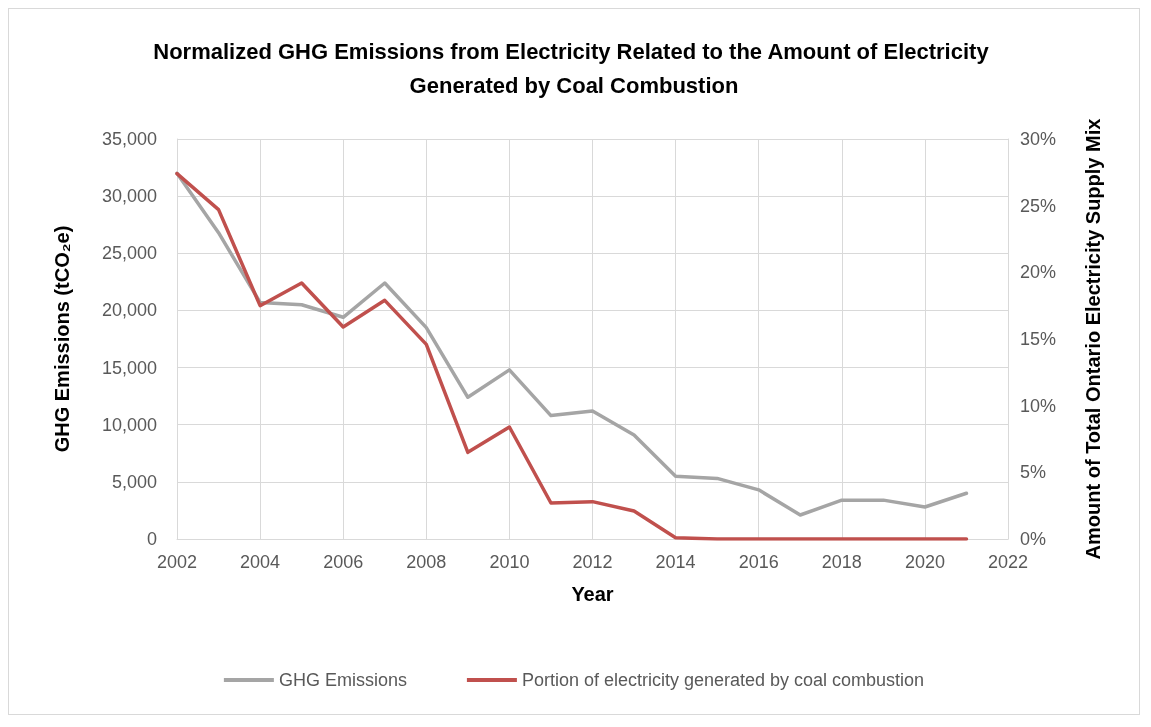 The height and width of the screenshot is (727, 1151). What do you see at coordinates (129, 139) in the screenshot?
I see `y-tick-label: 35,000` at bounding box center [129, 139].